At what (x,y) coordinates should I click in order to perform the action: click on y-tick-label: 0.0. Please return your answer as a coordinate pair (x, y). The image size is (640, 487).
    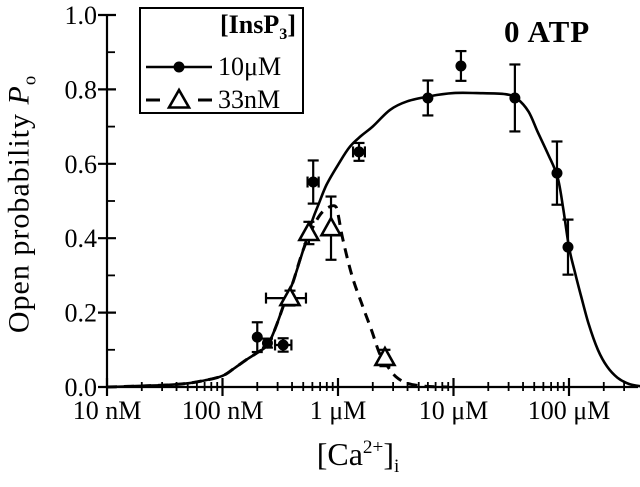
    Looking at the image, I should click on (81, 387).